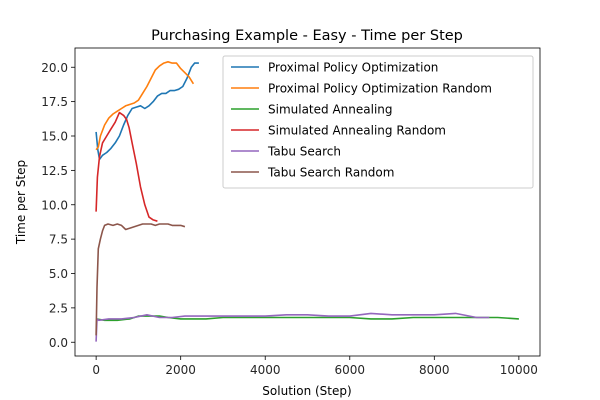 The height and width of the screenshot is (400, 600). I want to click on y-tick-label: 15.0, so click(54, 137).